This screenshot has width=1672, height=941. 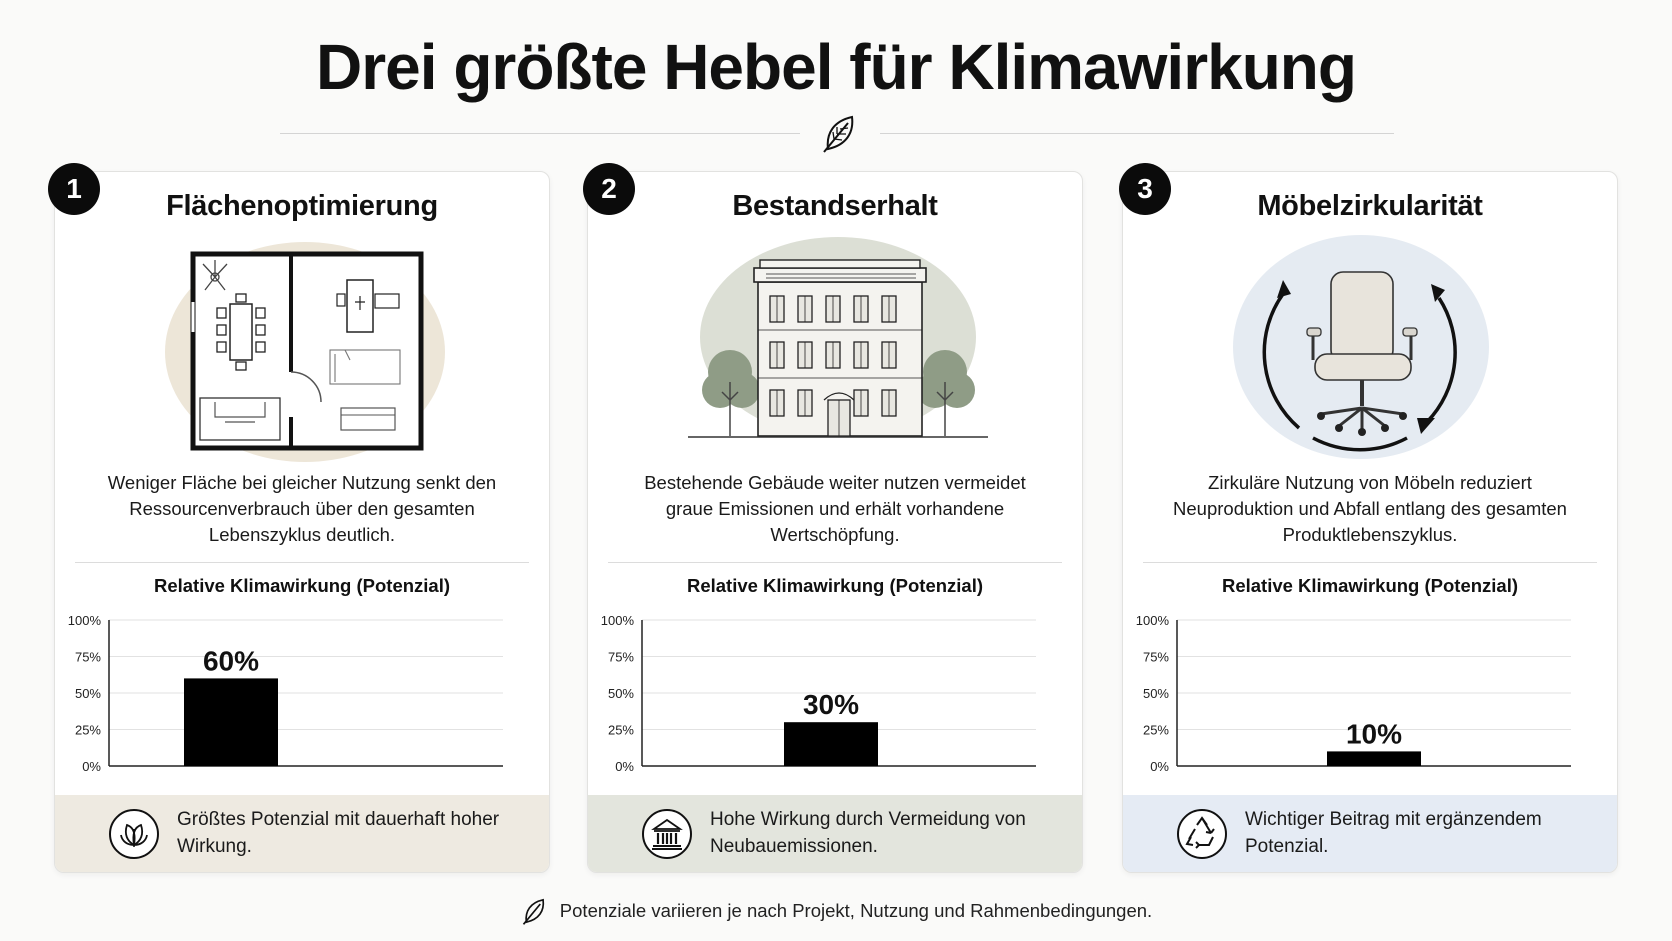 I want to click on leaf-badge-icon, so click(x=134, y=834).